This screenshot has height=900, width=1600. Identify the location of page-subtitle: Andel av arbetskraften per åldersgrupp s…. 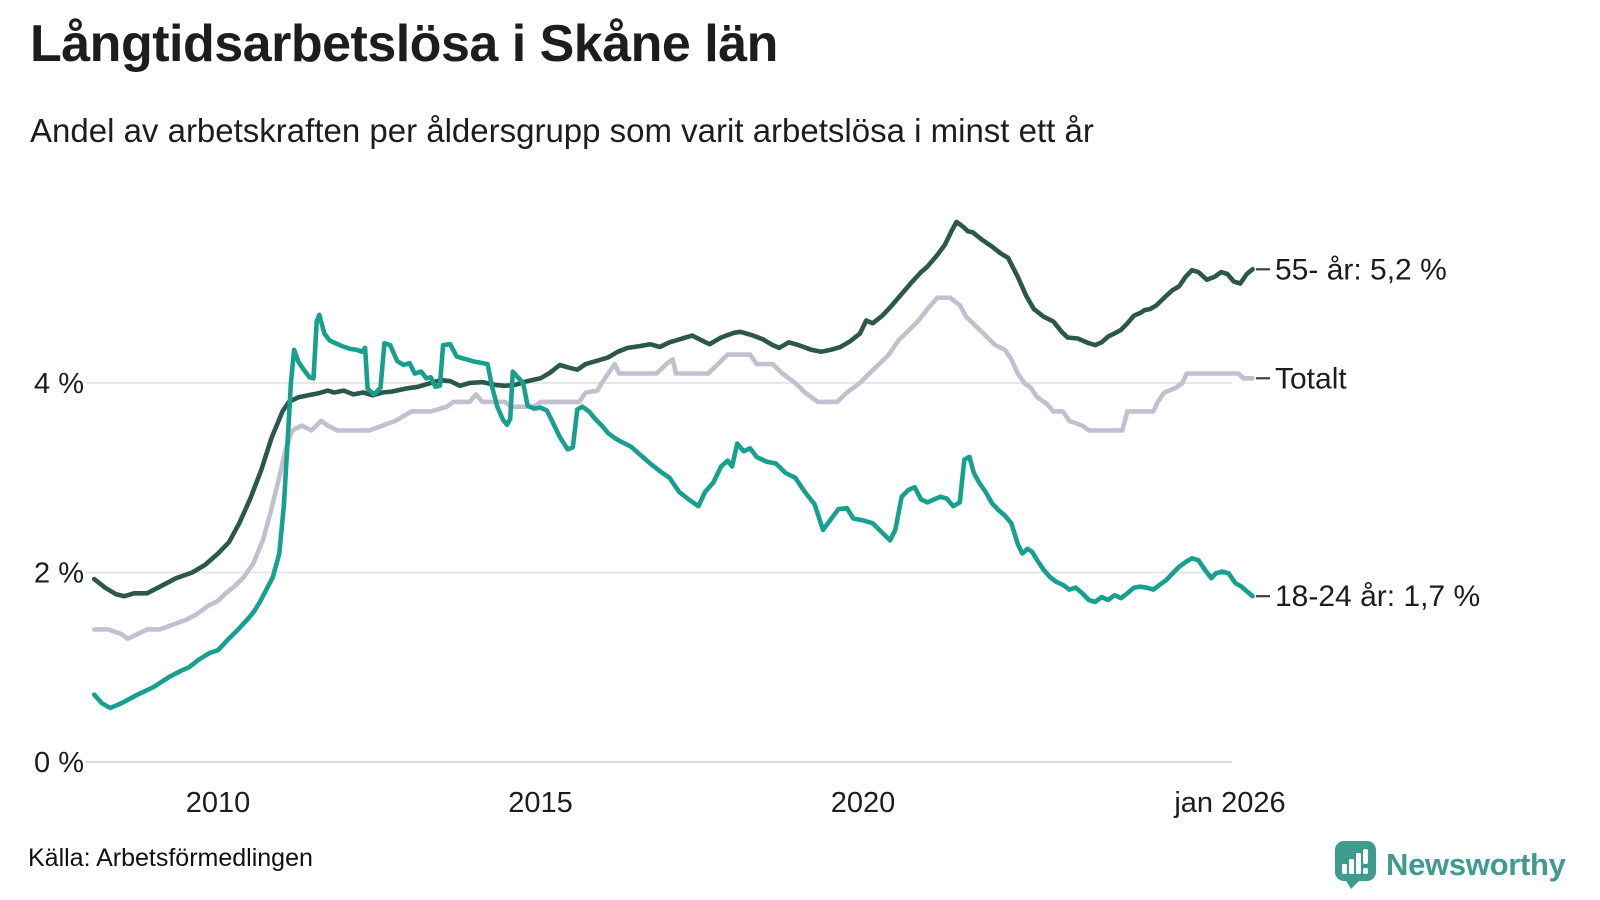
(562, 130).